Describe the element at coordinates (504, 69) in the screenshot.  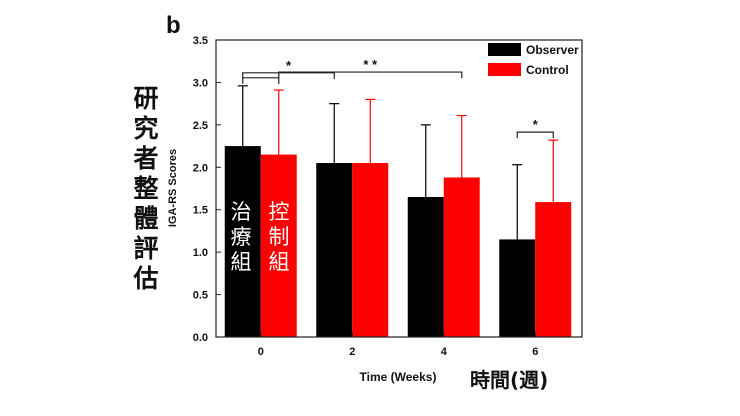
I see `legend-swatch-control` at that location.